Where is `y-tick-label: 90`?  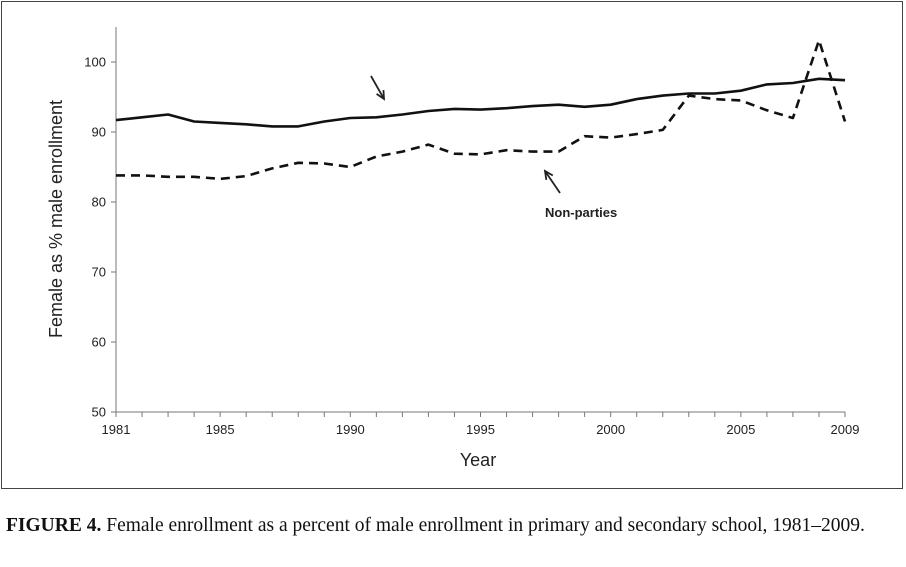 y-tick-label: 90 is located at coordinates (99, 132).